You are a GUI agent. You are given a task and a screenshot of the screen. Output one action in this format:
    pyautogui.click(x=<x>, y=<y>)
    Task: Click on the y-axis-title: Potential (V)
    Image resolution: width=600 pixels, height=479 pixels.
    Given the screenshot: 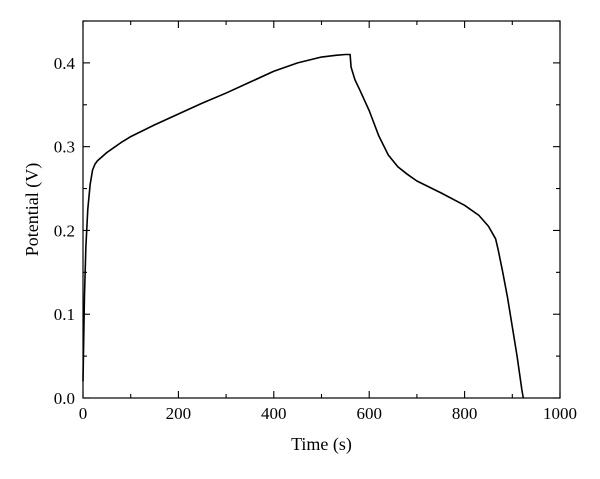 What is the action you would take?
    pyautogui.click(x=32, y=209)
    